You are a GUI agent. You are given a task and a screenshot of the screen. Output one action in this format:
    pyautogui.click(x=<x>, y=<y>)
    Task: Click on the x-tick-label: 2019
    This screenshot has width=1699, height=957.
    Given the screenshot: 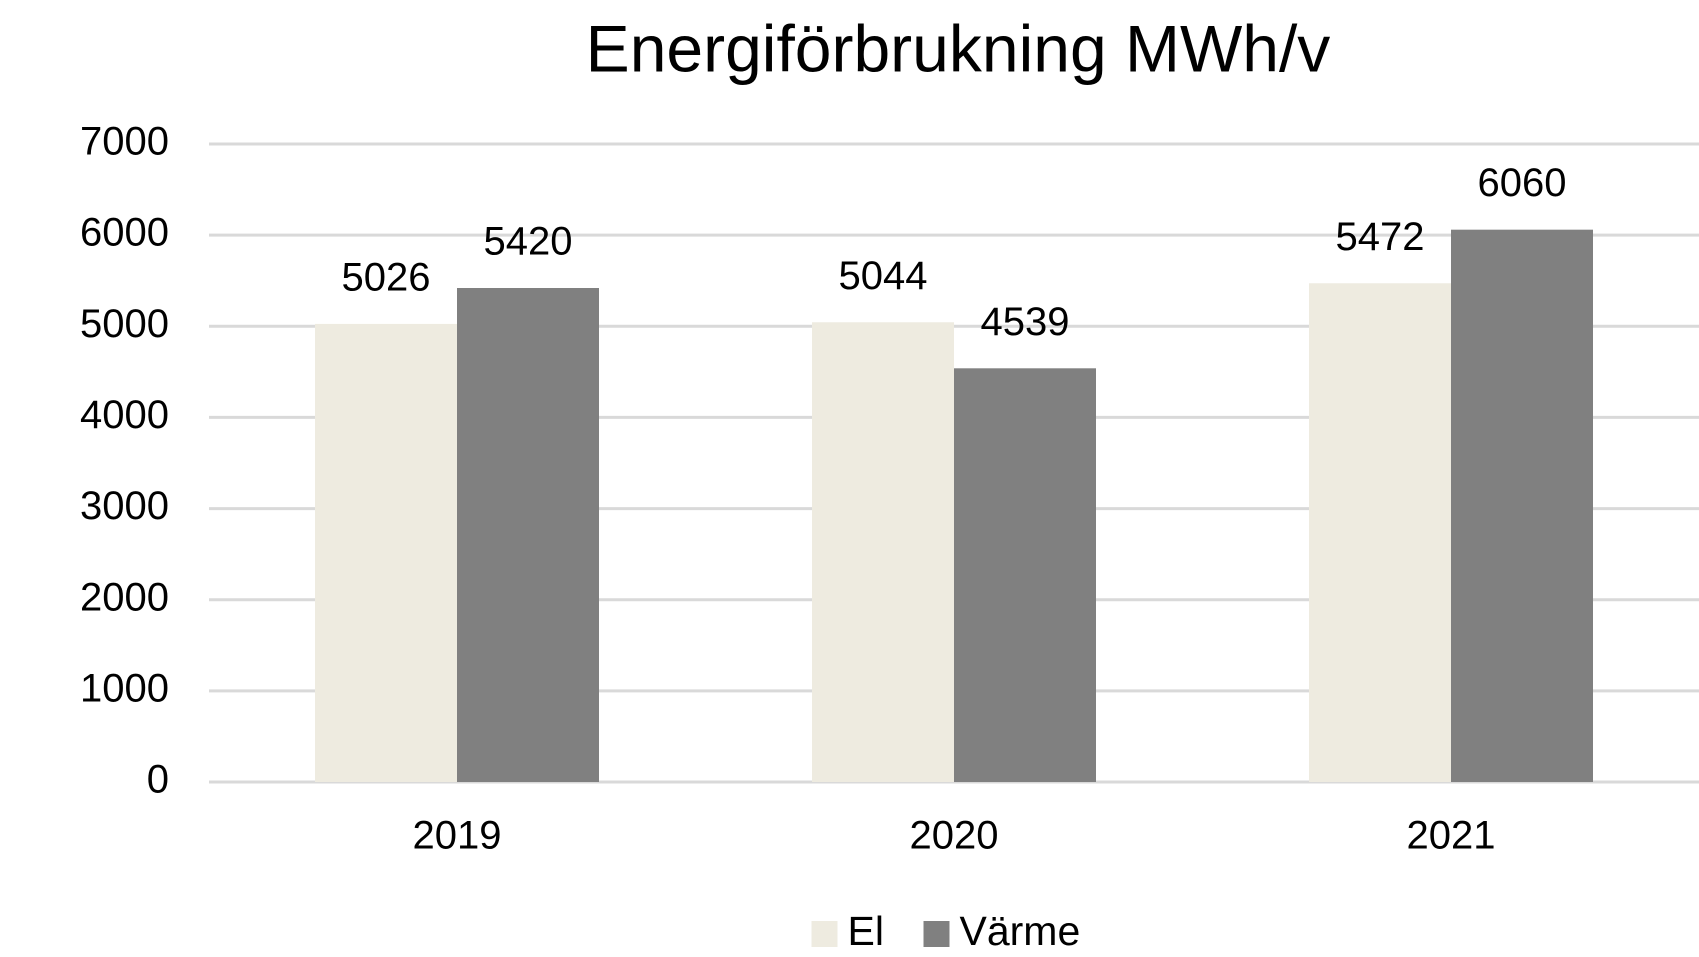 What is the action you would take?
    pyautogui.click(x=457, y=836)
    